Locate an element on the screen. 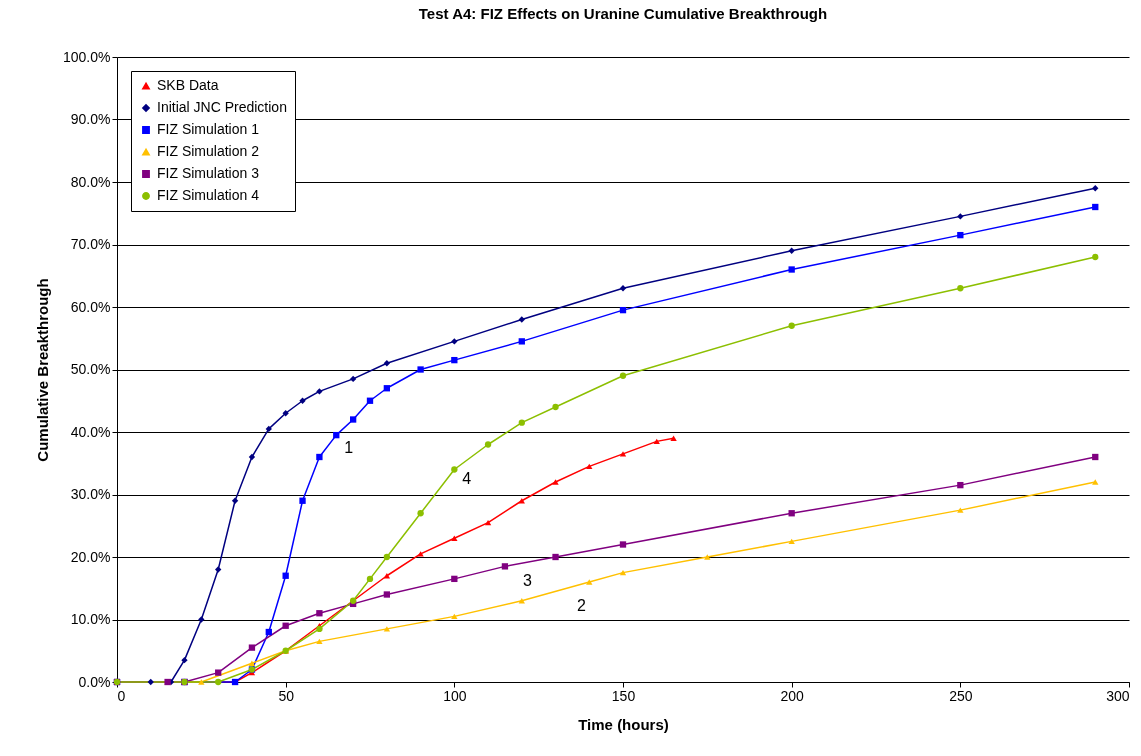  annotation: 1 is located at coordinates (349, 447).